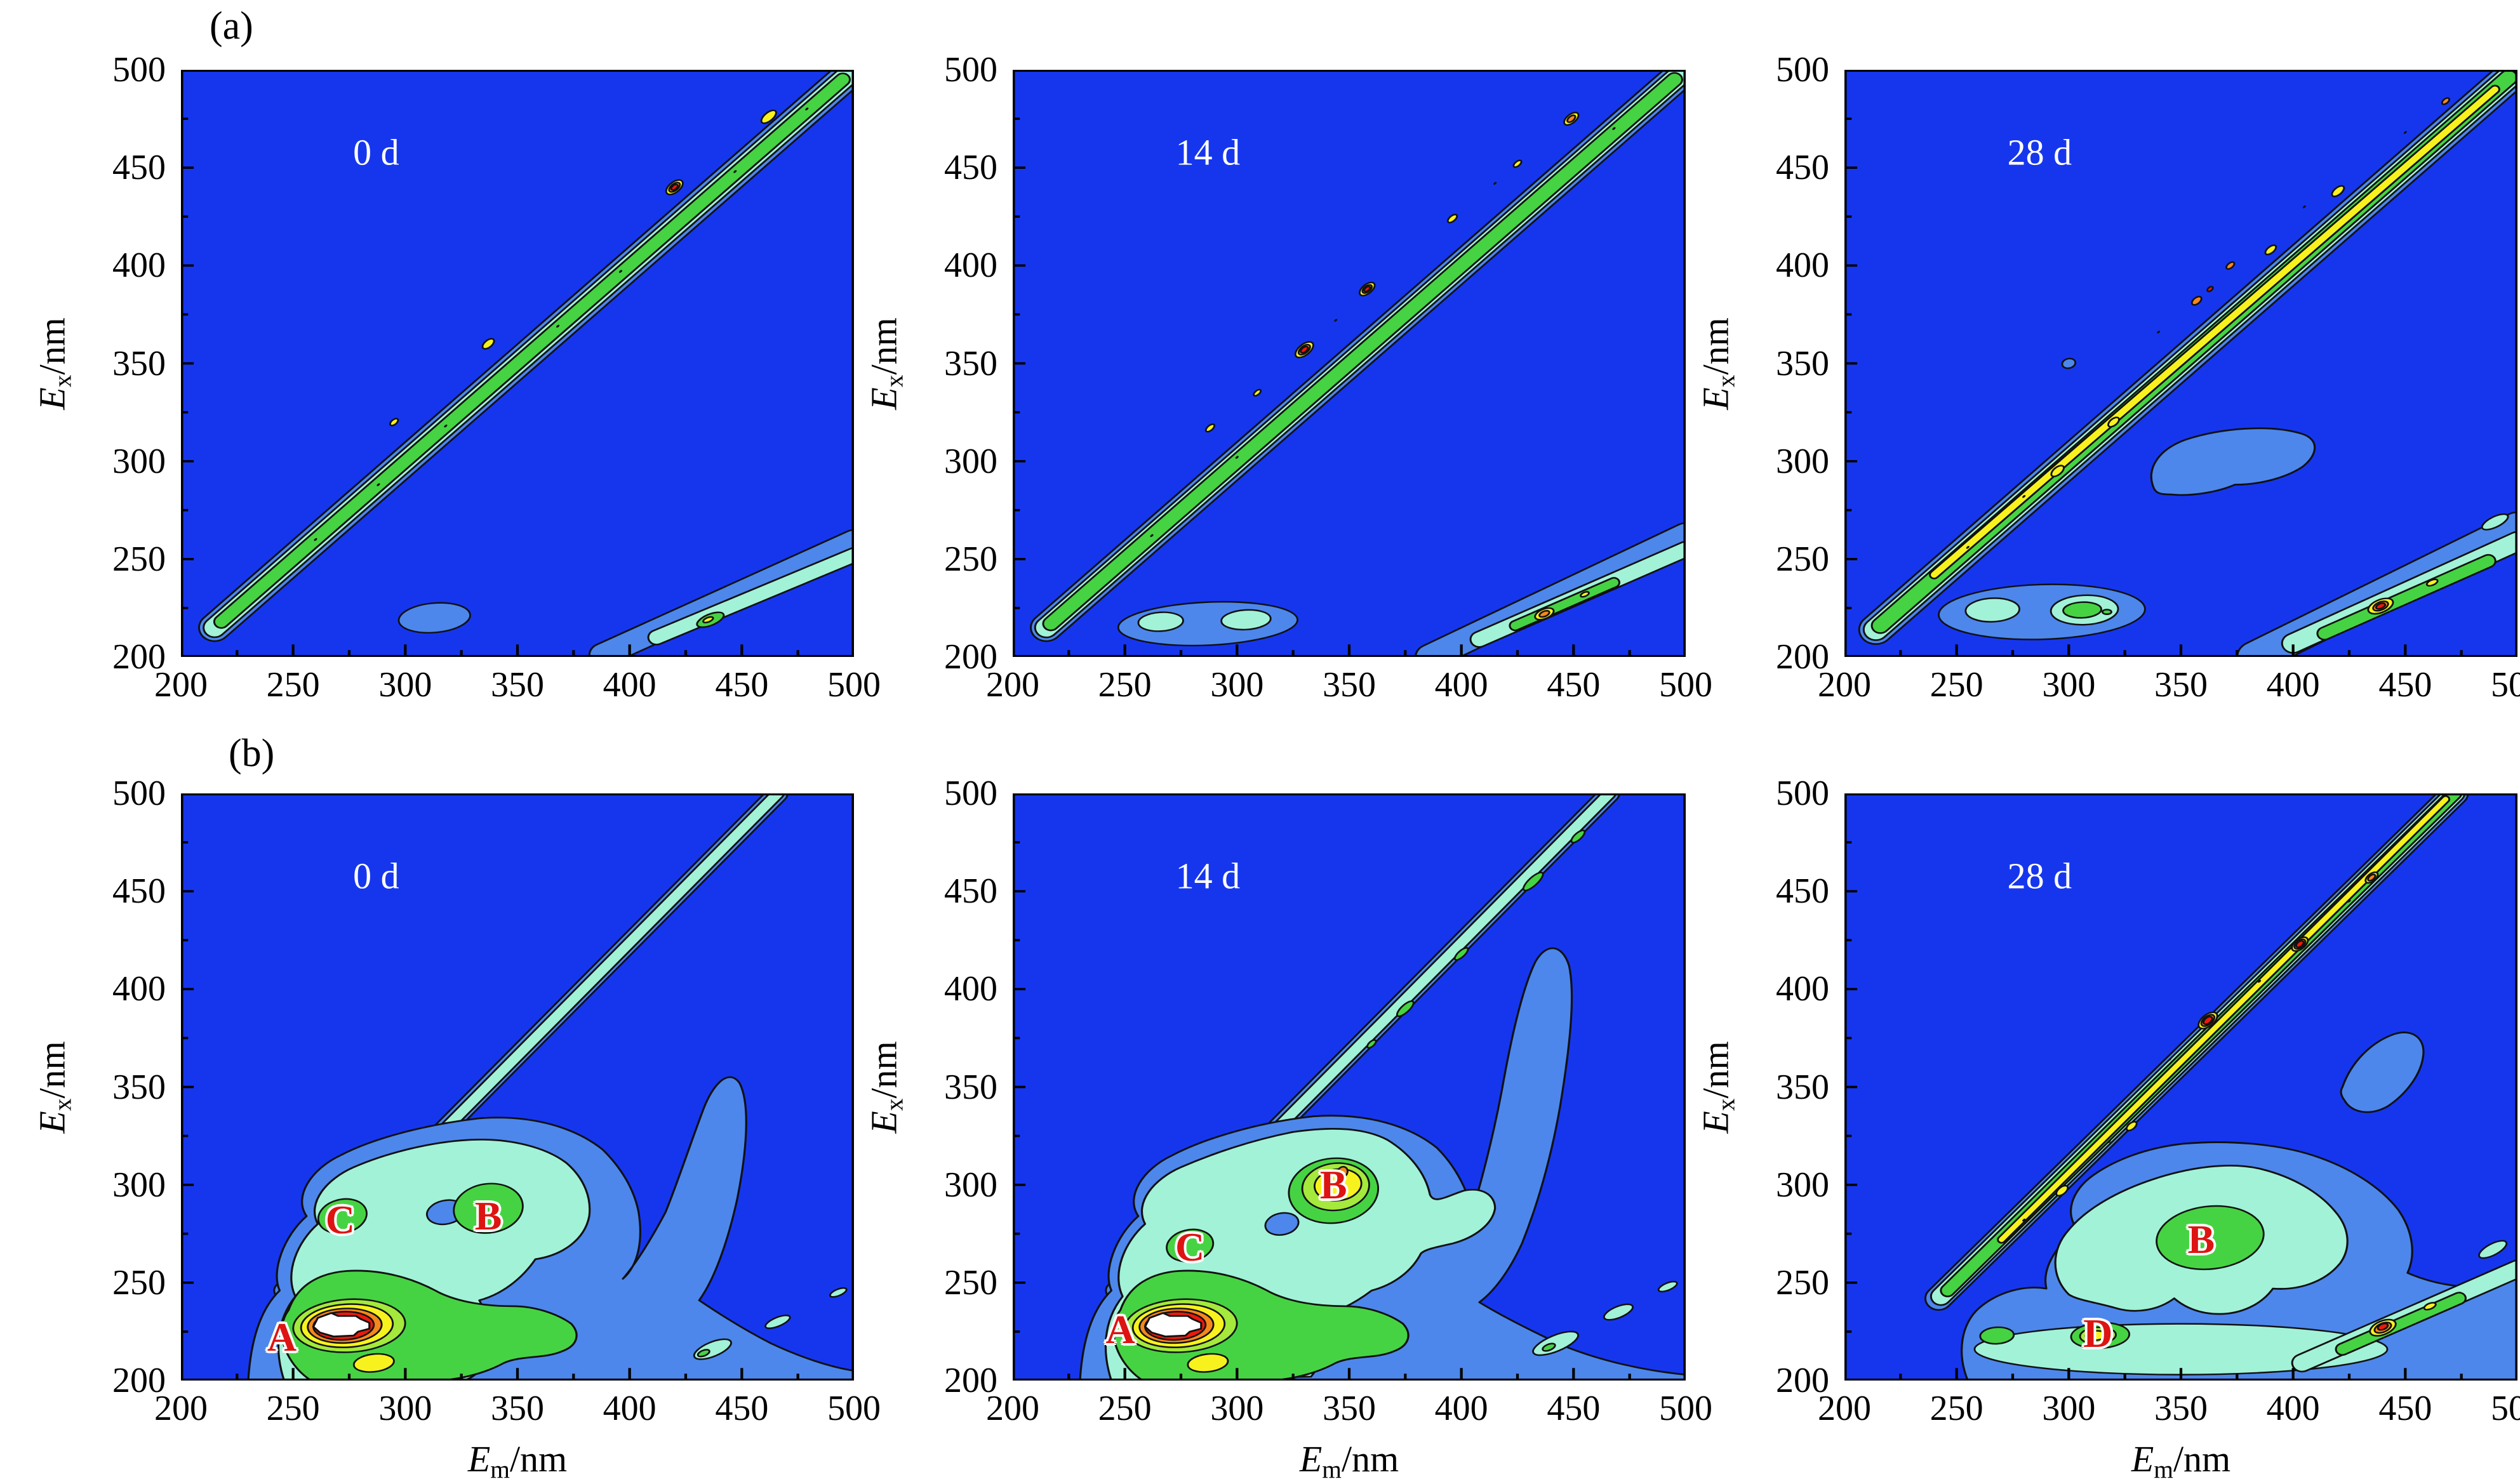 This screenshot has width=2520, height=1484. What do you see at coordinates (2039, 875) in the screenshot?
I see `day-label: 28 d` at bounding box center [2039, 875].